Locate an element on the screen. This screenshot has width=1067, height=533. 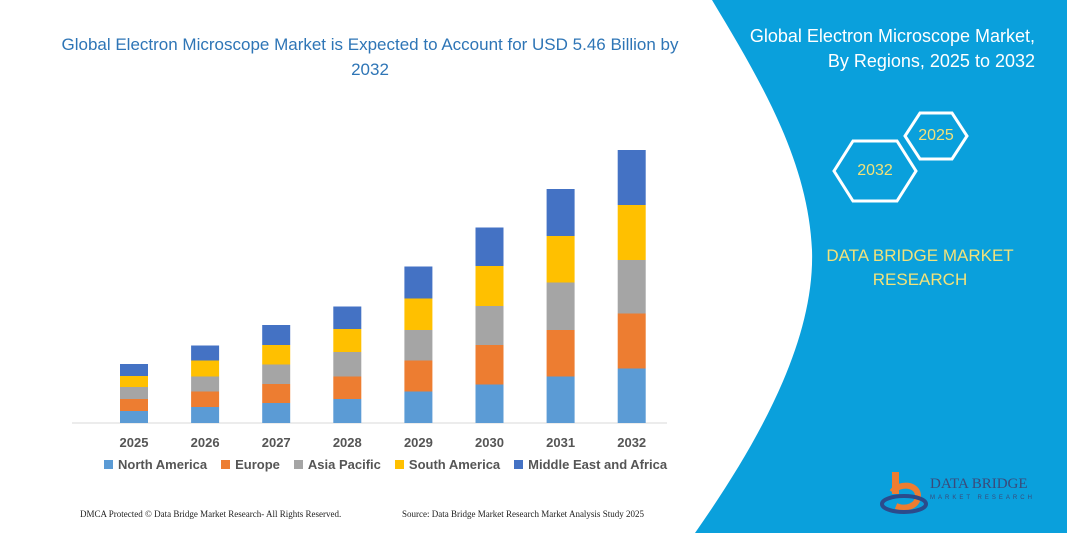
right-title-line1: Global Electron Microscope Market, is located at coordinates (892, 36).